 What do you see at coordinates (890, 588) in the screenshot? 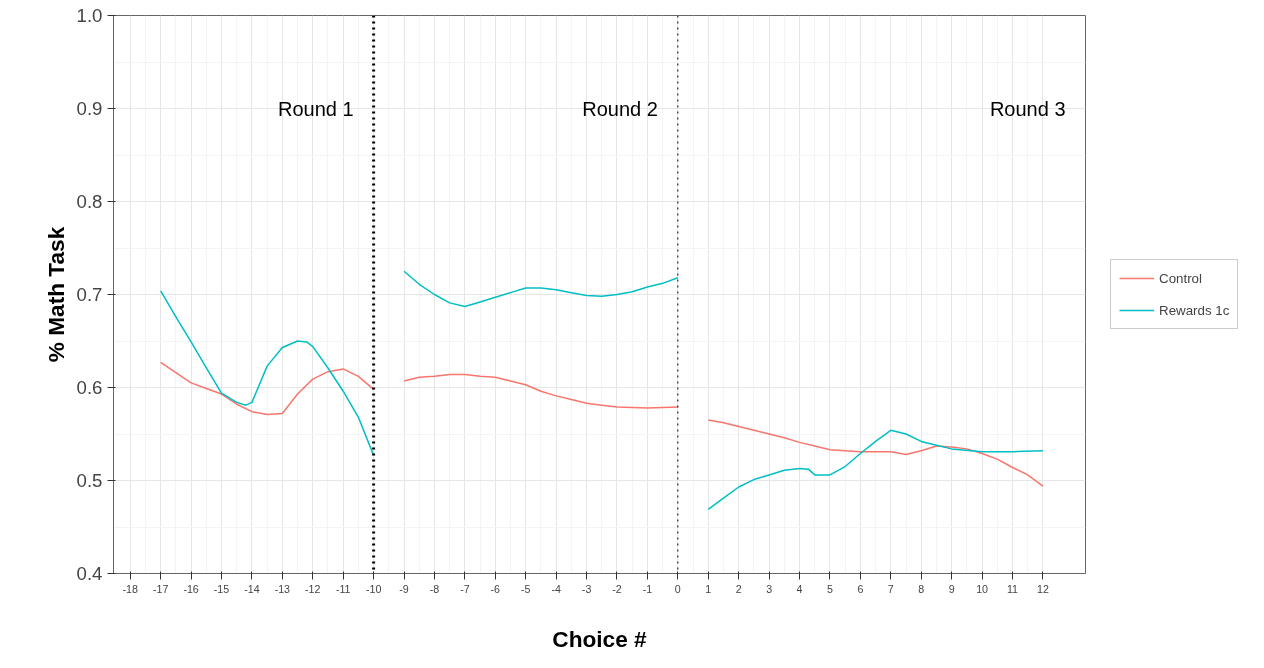
I see `x-tick-label: 7` at bounding box center [890, 588].